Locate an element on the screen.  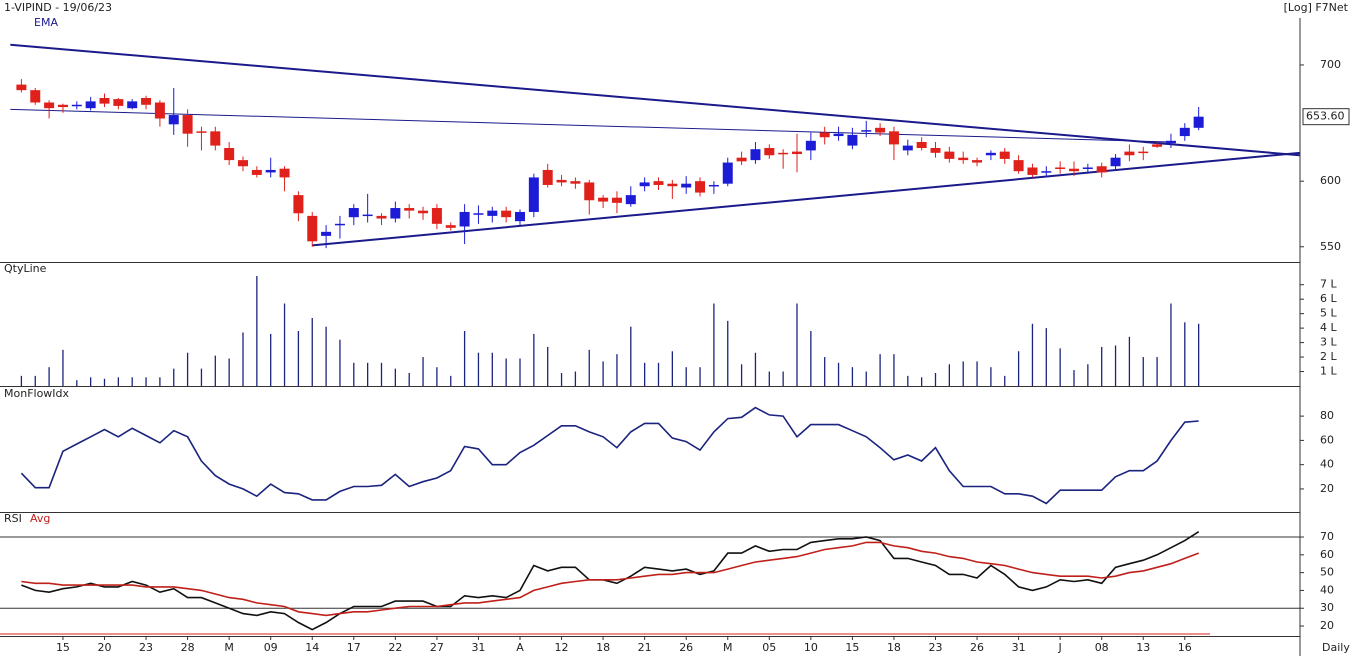
x-tick-label: J is located at coordinates (1060, 647).